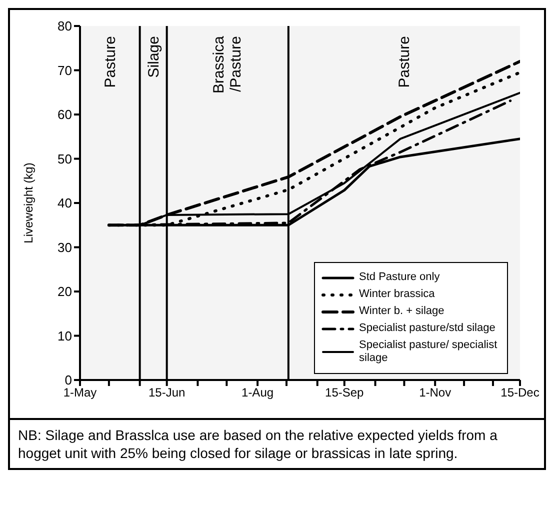 The image size is (552, 515). I want to click on y-tick-label: 50, so click(65, 158).